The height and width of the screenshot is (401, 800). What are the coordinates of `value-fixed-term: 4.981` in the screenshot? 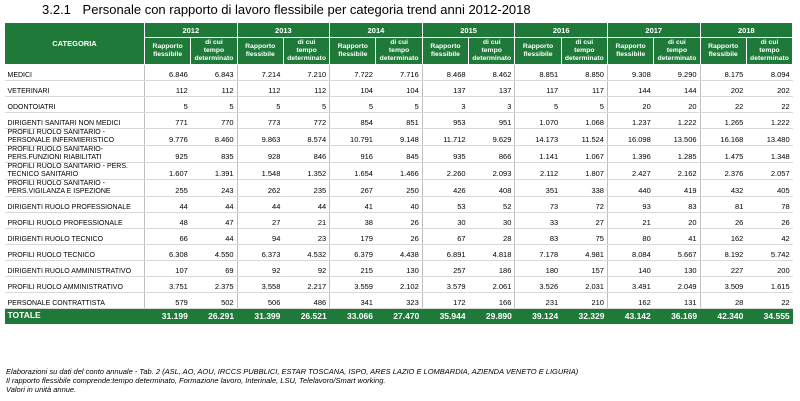 It's located at (584, 252).